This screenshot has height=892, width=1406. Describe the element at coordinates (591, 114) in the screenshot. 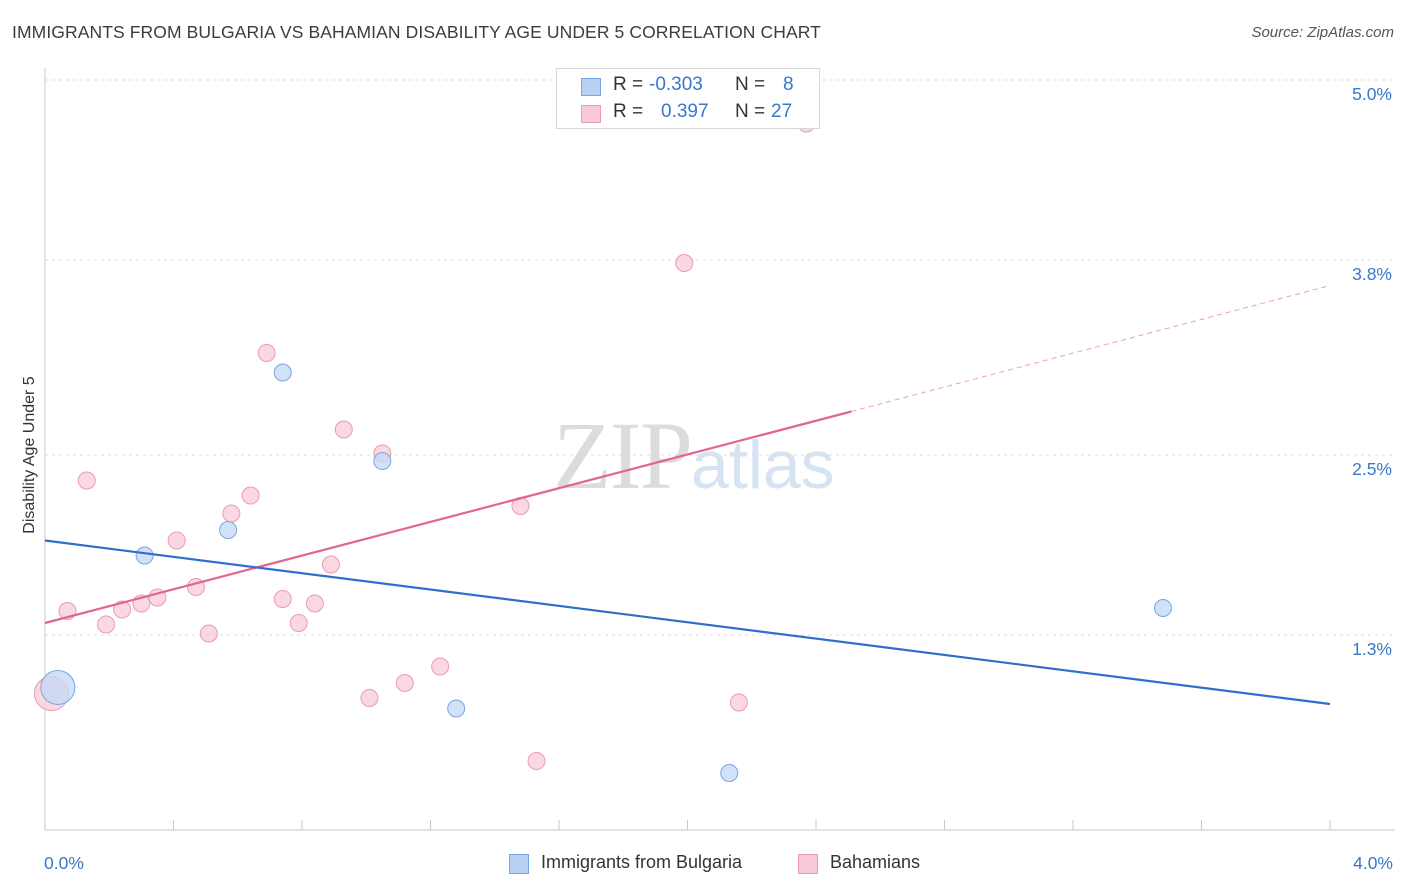

I see `stats-swatch-bahamians` at that location.